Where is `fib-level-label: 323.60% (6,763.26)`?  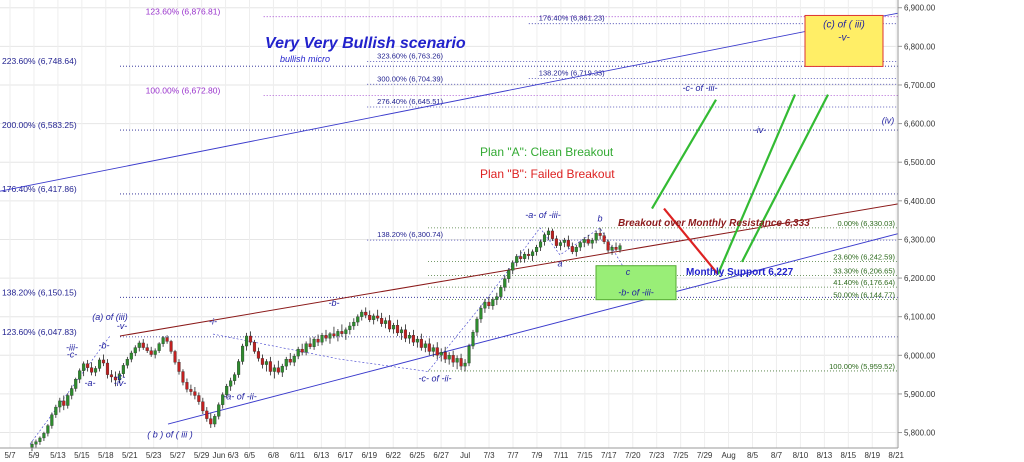
fib-level-label: 323.60% (6,763.26) is located at coordinates (410, 56).